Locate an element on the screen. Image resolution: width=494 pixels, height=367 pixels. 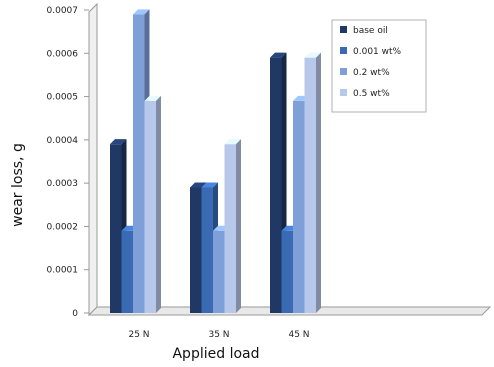
y-axis-label: wear loss, g is located at coordinates (18, 185).